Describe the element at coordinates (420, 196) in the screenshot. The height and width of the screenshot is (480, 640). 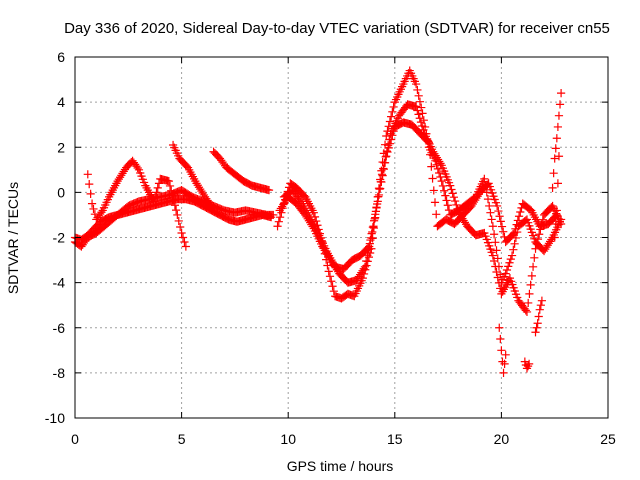
I see `series-track-h` at that location.